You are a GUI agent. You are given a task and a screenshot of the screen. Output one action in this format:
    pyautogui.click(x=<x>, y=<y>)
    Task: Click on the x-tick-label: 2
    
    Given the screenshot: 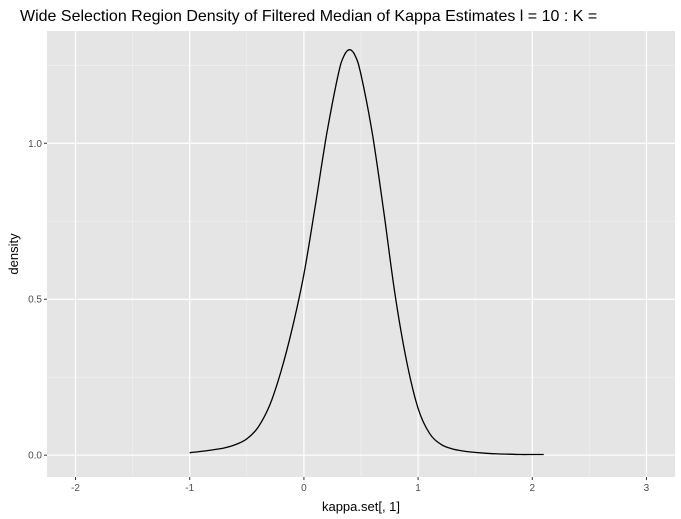 What is the action you would take?
    pyautogui.click(x=532, y=488)
    